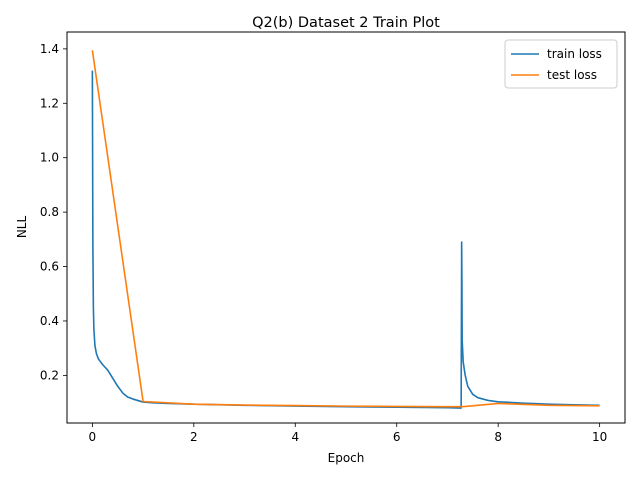  I want to click on x-tick-label: 6, so click(397, 437).